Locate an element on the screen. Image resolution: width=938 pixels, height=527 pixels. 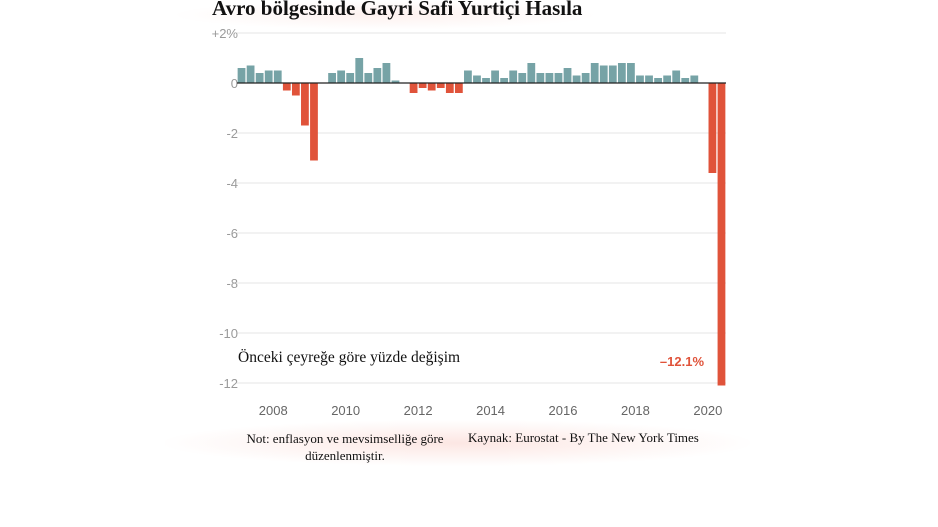
x-tick-label: 2020 is located at coordinates (707, 410).